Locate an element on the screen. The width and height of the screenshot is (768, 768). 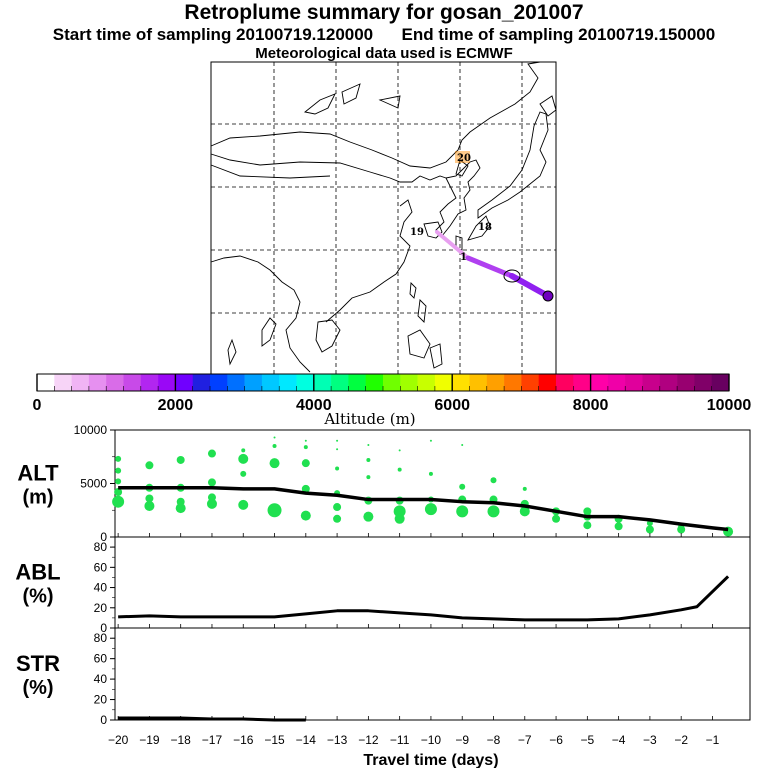
colorbar-tick-label: 6000 is located at coordinates (452, 405).